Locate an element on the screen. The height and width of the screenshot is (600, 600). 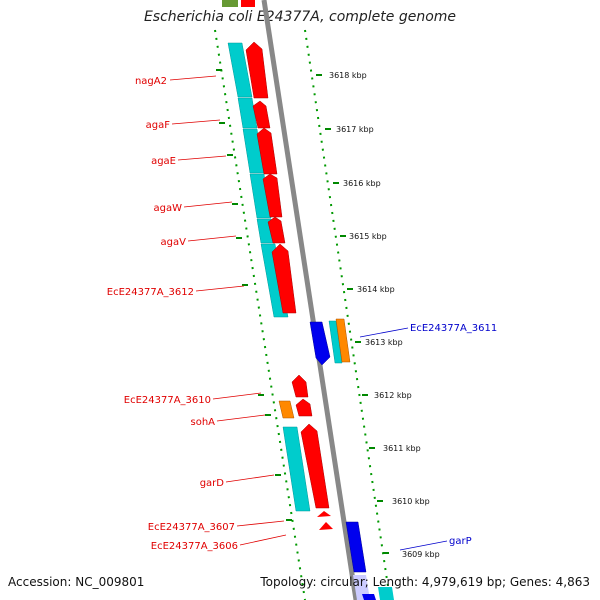
gene-label-agaE: agaE is located at coordinates (163, 161).